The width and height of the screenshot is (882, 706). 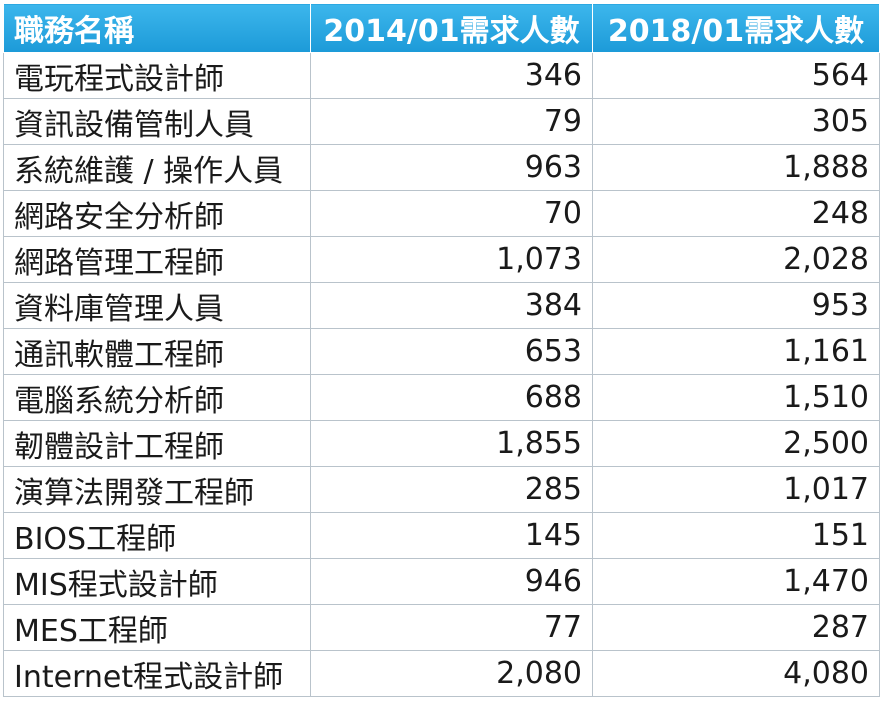 What do you see at coordinates (736, 397) in the screenshot?
I see `demand-2018-cell: 1,510` at bounding box center [736, 397].